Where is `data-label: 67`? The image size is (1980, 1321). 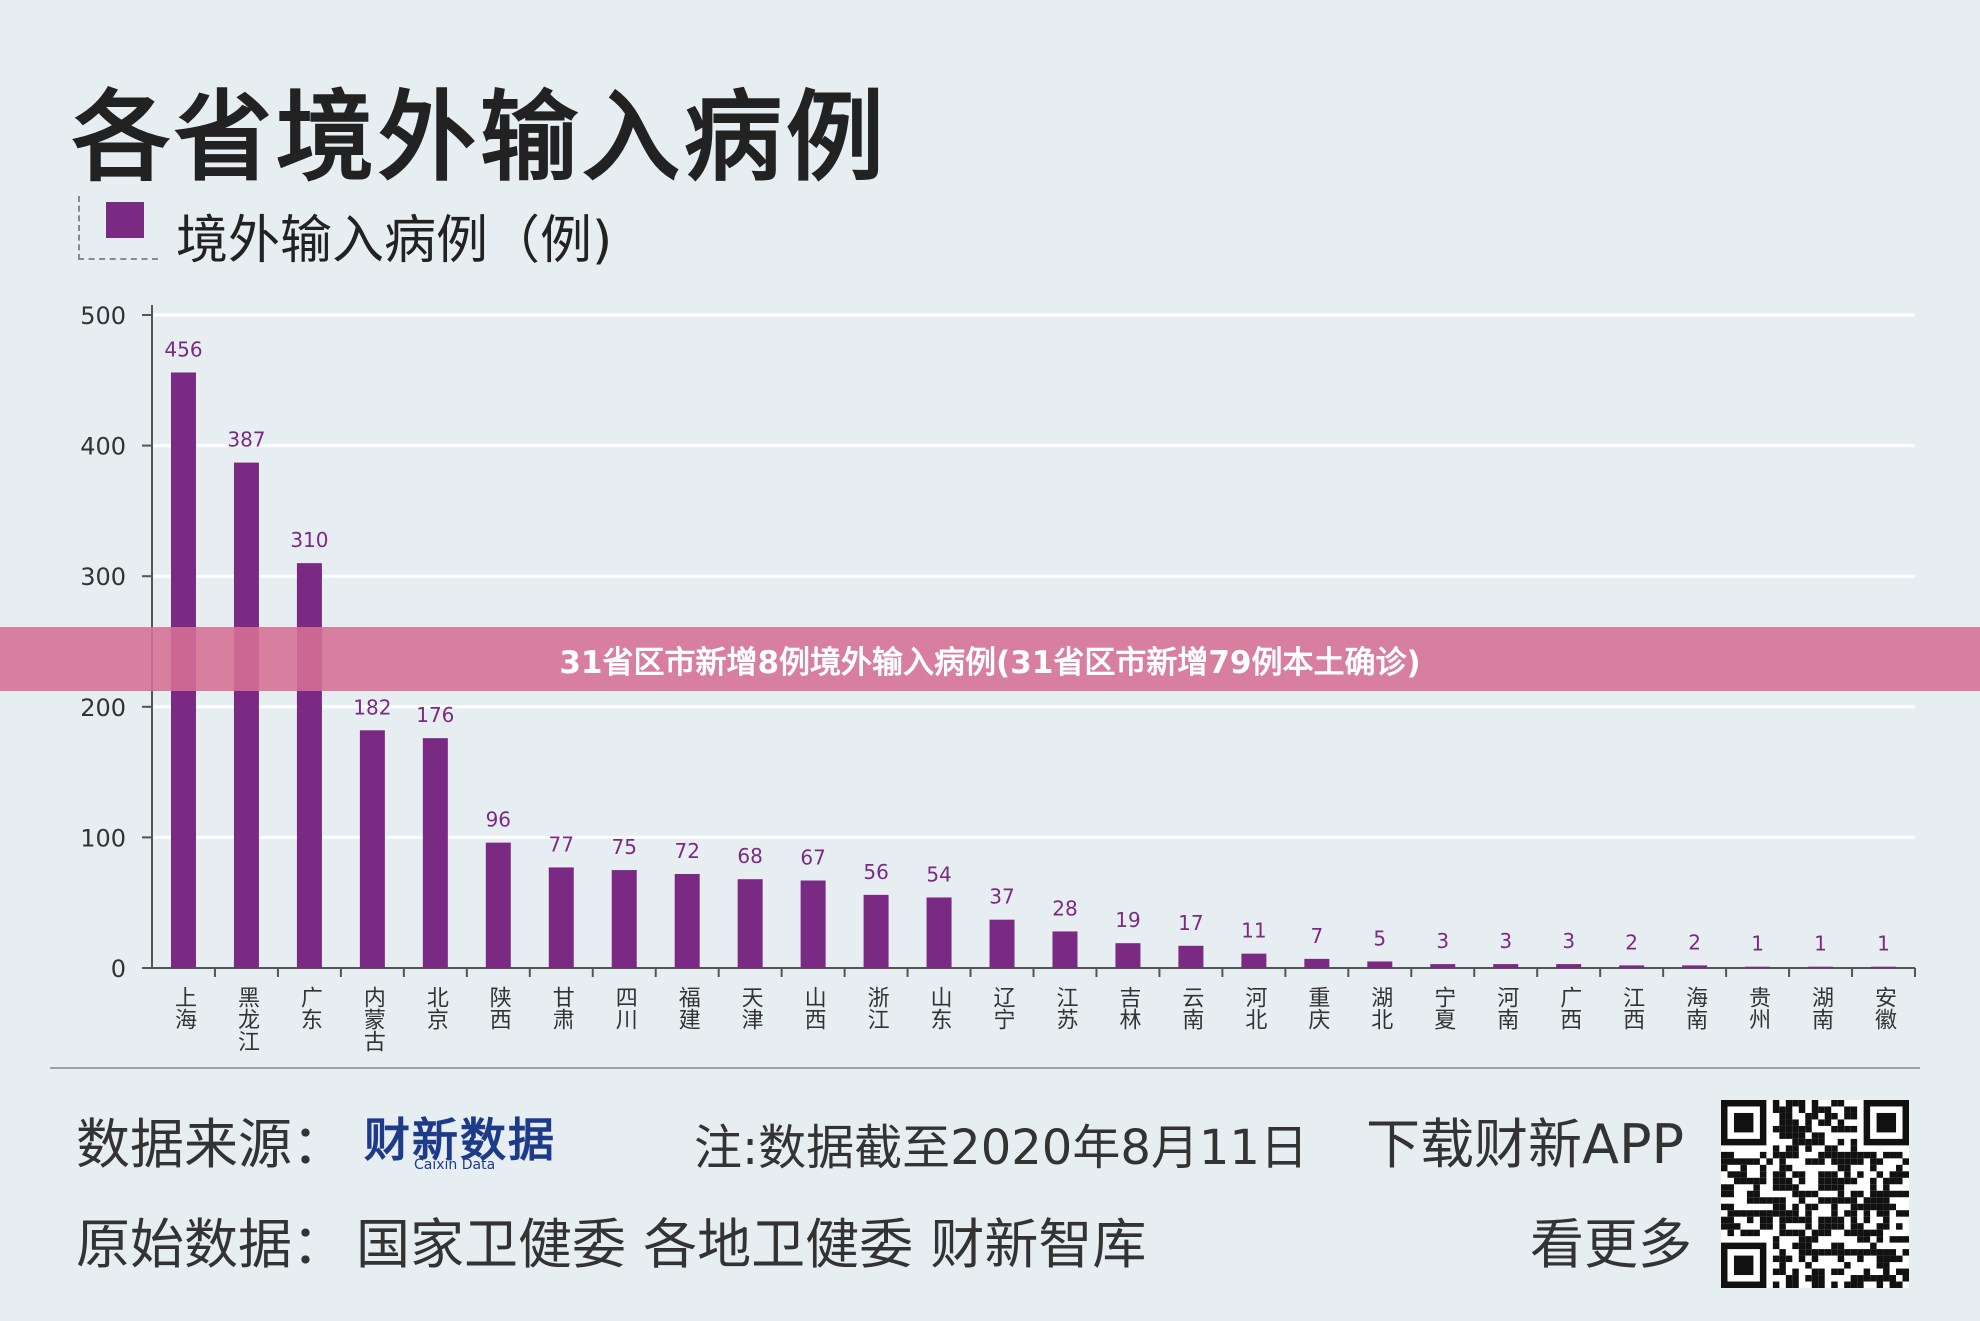 data-label: 67 is located at coordinates (812, 857).